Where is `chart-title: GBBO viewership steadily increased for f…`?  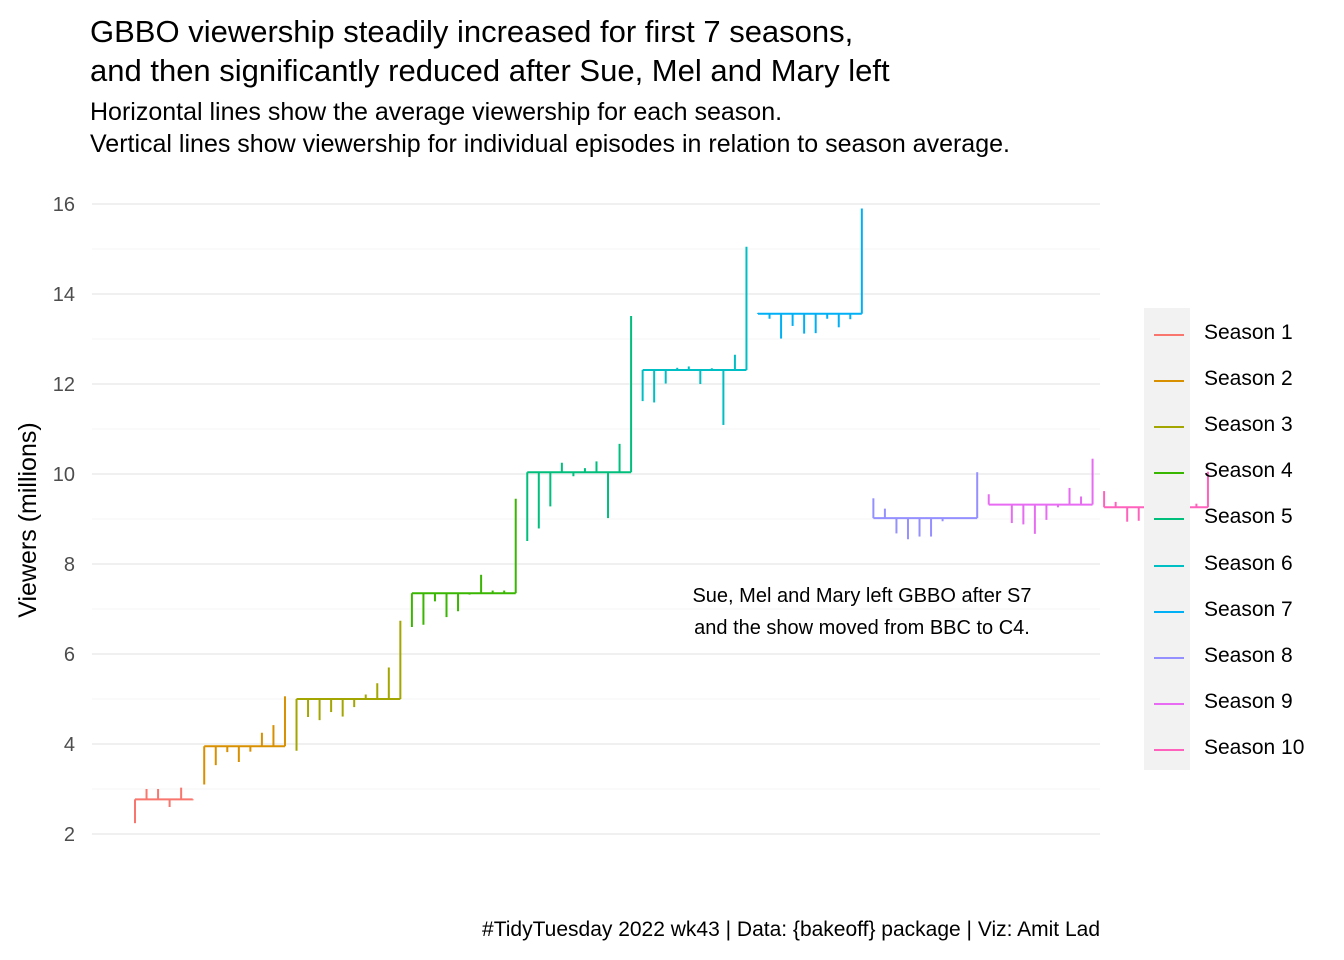 chart-title: GBBO viewership steadily increased for f… is located at coordinates (490, 51).